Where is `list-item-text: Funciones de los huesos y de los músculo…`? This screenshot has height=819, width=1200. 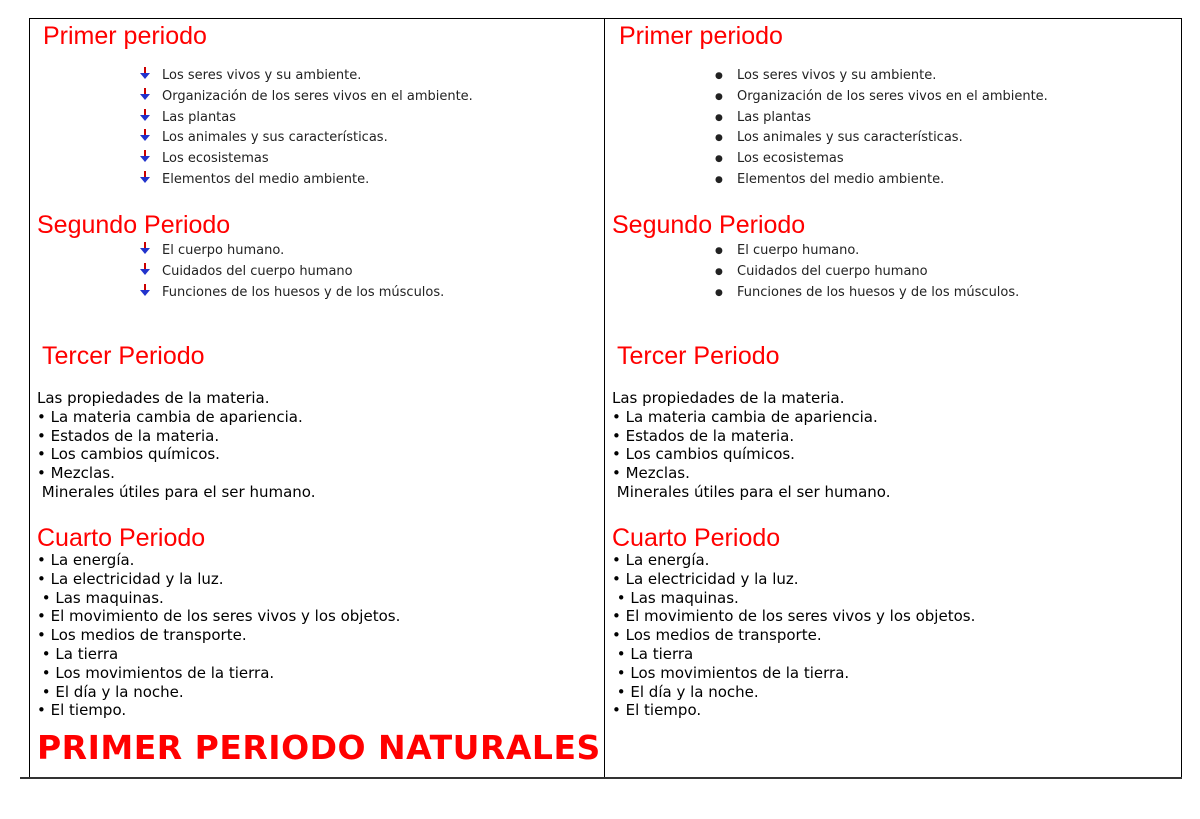 list-item-text: Funciones de los huesos y de los músculo… is located at coordinates (303, 292).